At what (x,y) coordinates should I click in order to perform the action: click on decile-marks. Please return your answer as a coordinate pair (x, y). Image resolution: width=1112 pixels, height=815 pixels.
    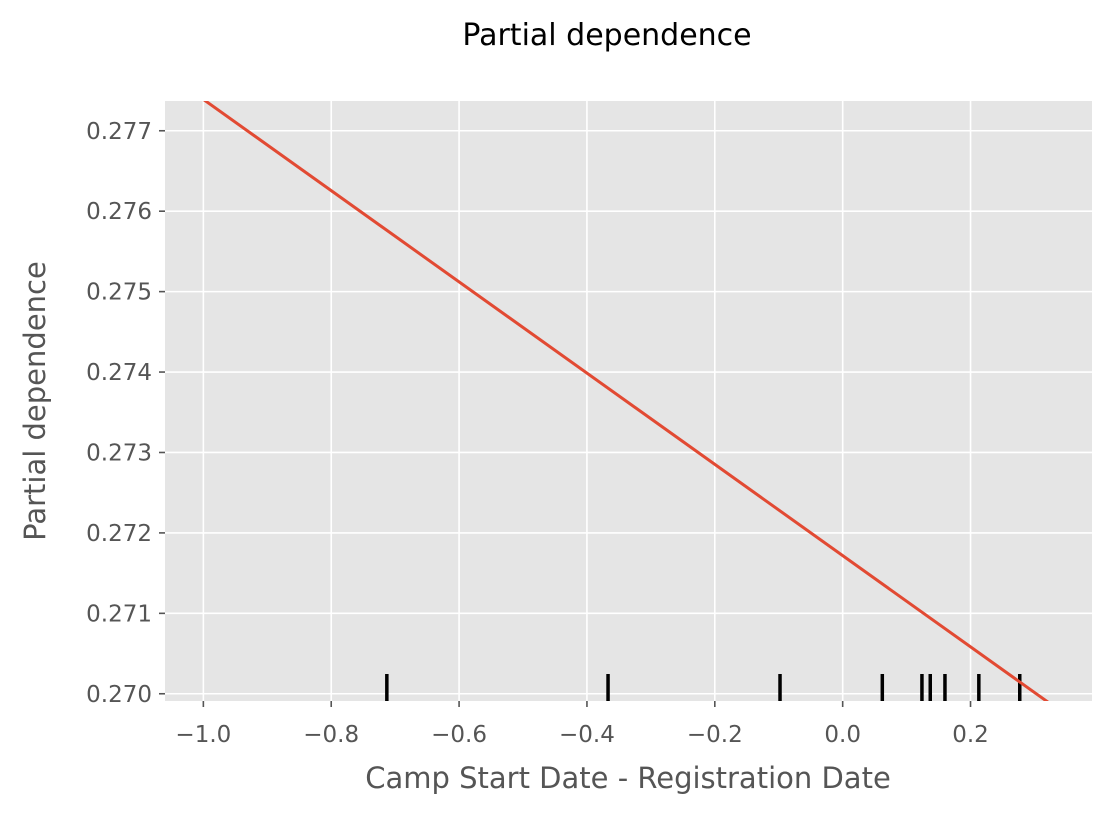
    Looking at the image, I should click on (703, 687).